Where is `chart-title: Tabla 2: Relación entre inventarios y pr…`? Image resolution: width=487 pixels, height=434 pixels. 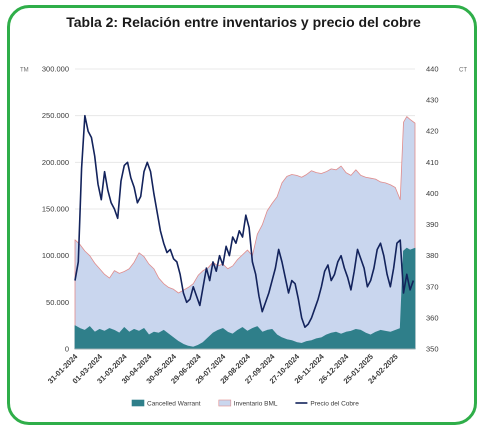
chart-title: Tabla 2: Relación entre inventarios y pr… is located at coordinates (243, 22).